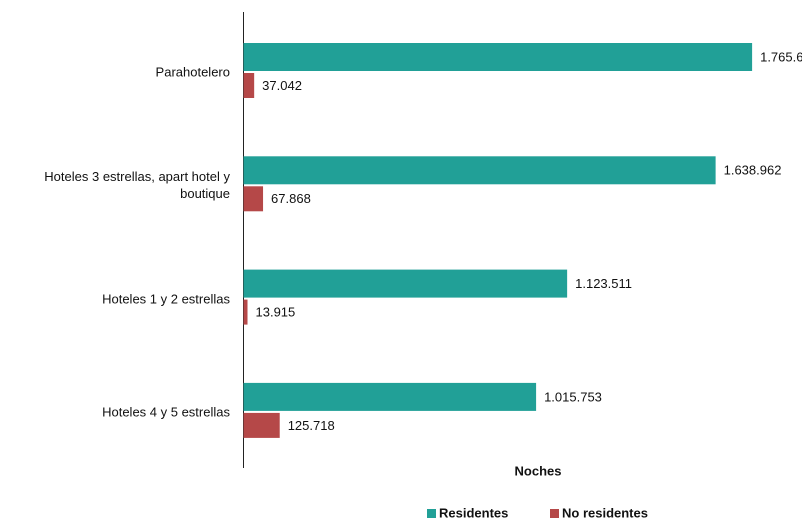 This screenshot has height=521, width=802. What do you see at coordinates (276, 312) in the screenshot?
I see `value-label: 13.915` at bounding box center [276, 312].